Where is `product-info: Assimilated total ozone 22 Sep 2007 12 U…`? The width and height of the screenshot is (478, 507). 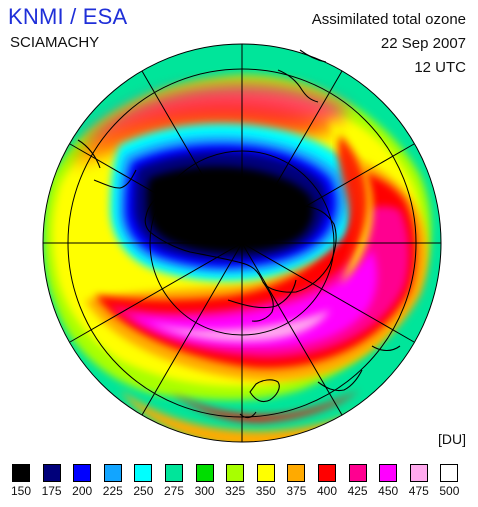 product-info: Assimilated total ozone 22 Sep 2007 12 U… is located at coordinates (356, 44).